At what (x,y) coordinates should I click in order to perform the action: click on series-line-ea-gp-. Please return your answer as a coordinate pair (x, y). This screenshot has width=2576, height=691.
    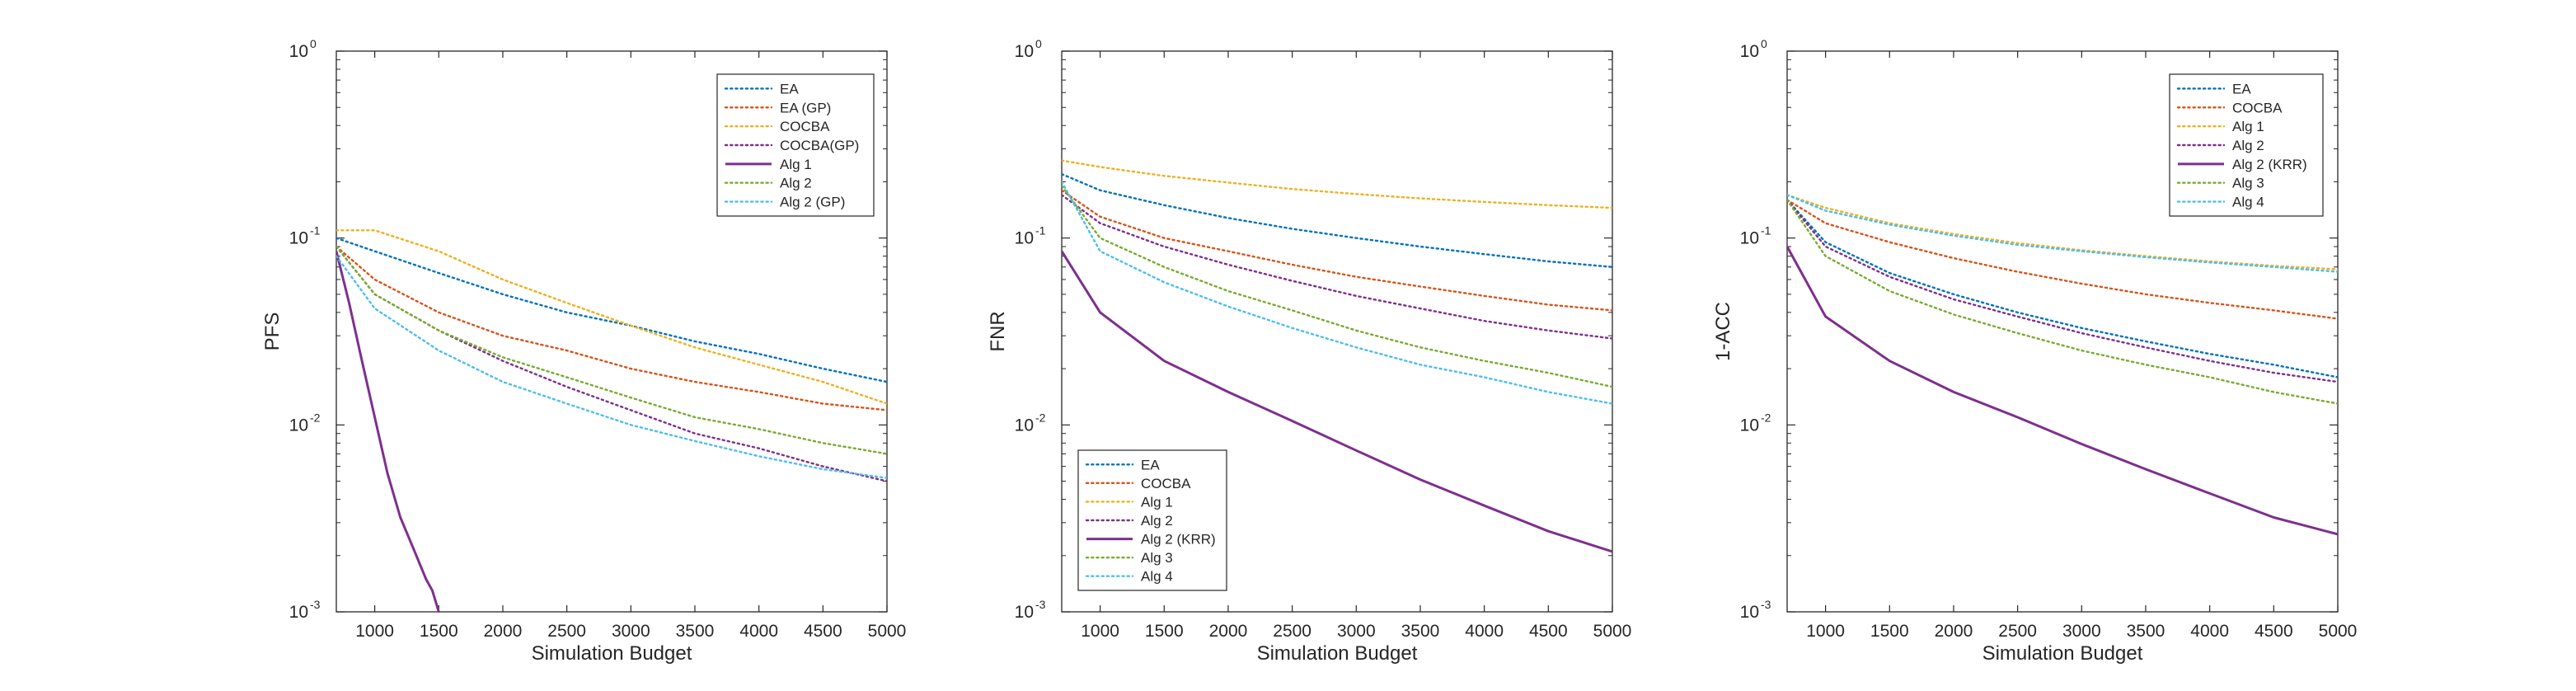
    Looking at the image, I should click on (612, 328).